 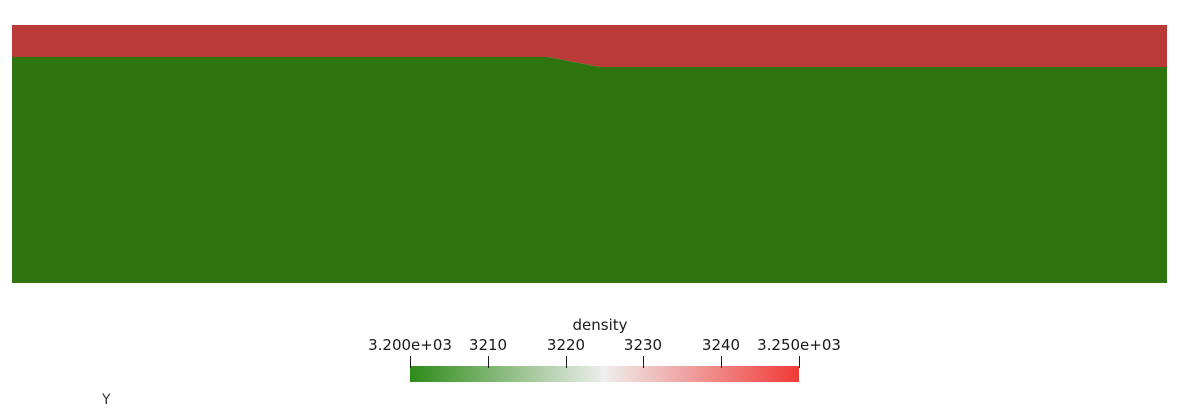 I want to click on colorbar-tick-label: 3210, so click(x=488, y=345).